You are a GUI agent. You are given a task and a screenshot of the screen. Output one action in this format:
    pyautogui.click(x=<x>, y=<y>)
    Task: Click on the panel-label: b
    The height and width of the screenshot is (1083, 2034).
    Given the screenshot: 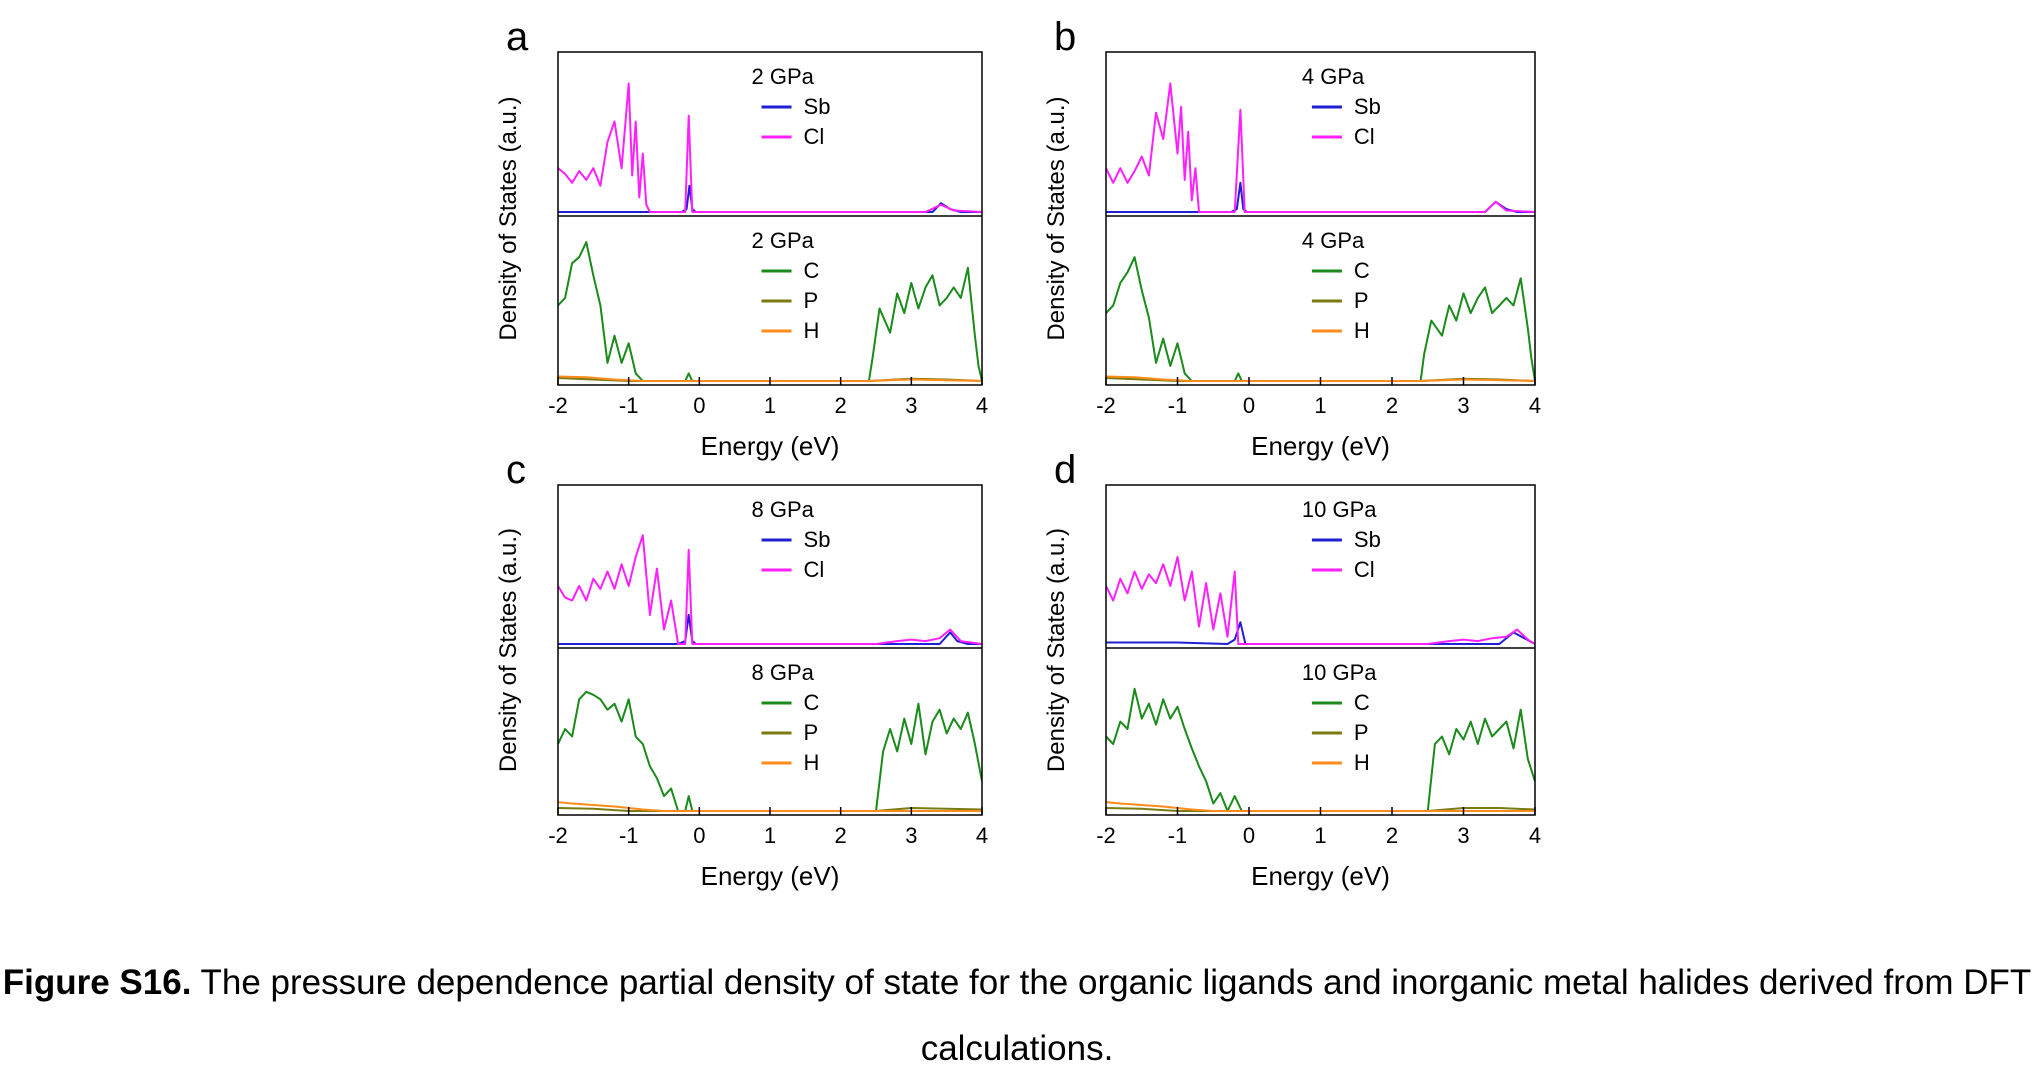 What is the action you would take?
    pyautogui.click(x=1065, y=37)
    